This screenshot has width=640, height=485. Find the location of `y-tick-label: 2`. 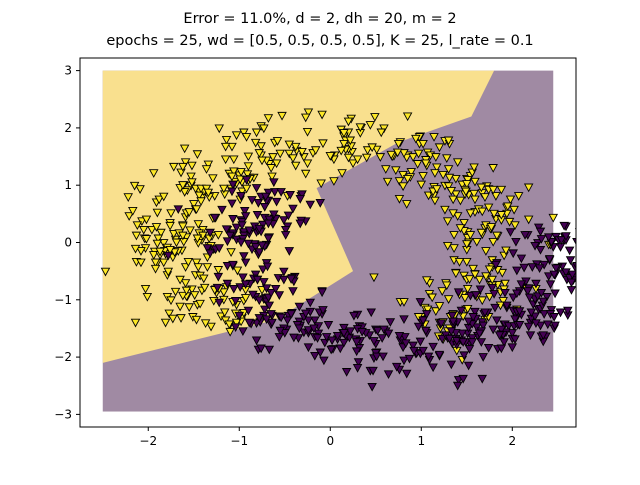

y-tick-label: 2 is located at coordinates (68, 128).